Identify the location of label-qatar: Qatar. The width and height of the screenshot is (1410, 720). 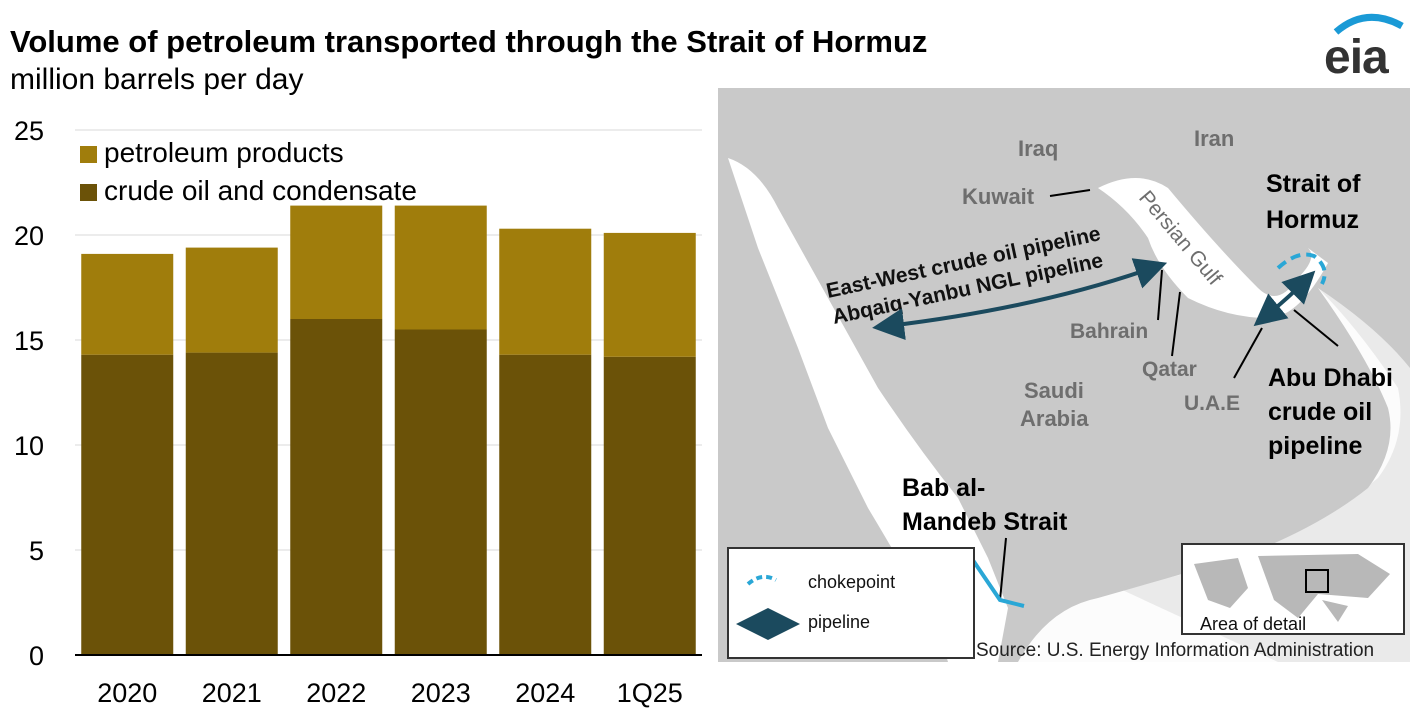
(1169, 369).